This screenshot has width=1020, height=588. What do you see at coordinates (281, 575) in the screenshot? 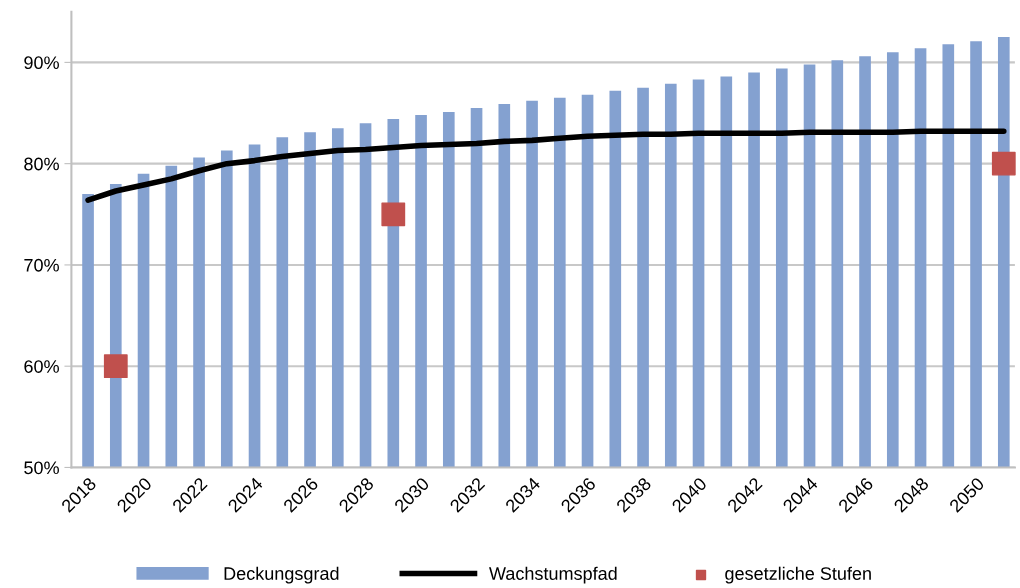
I see `legend-label: Deckungsgrad` at bounding box center [281, 575].